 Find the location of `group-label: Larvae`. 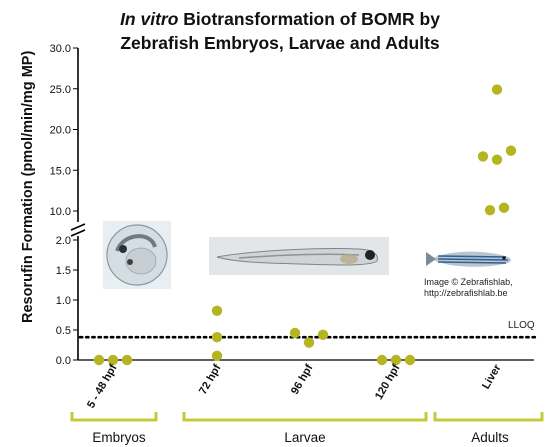

group-label: Larvae is located at coordinates (304, 437).